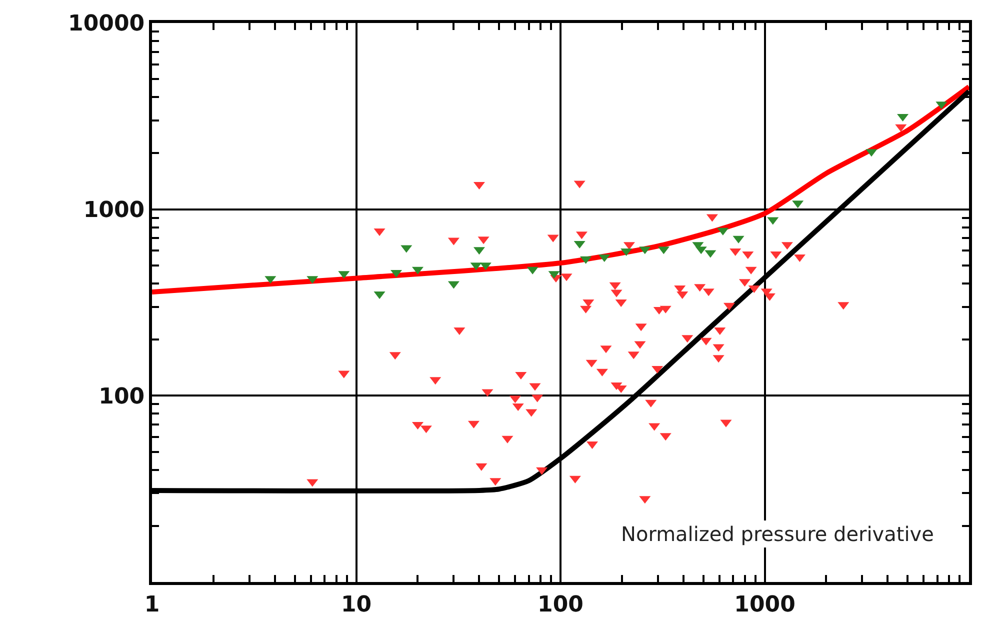 The width and height of the screenshot is (984, 644). Describe the element at coordinates (356, 605) in the screenshot. I see `x-tick-label: 10` at that location.